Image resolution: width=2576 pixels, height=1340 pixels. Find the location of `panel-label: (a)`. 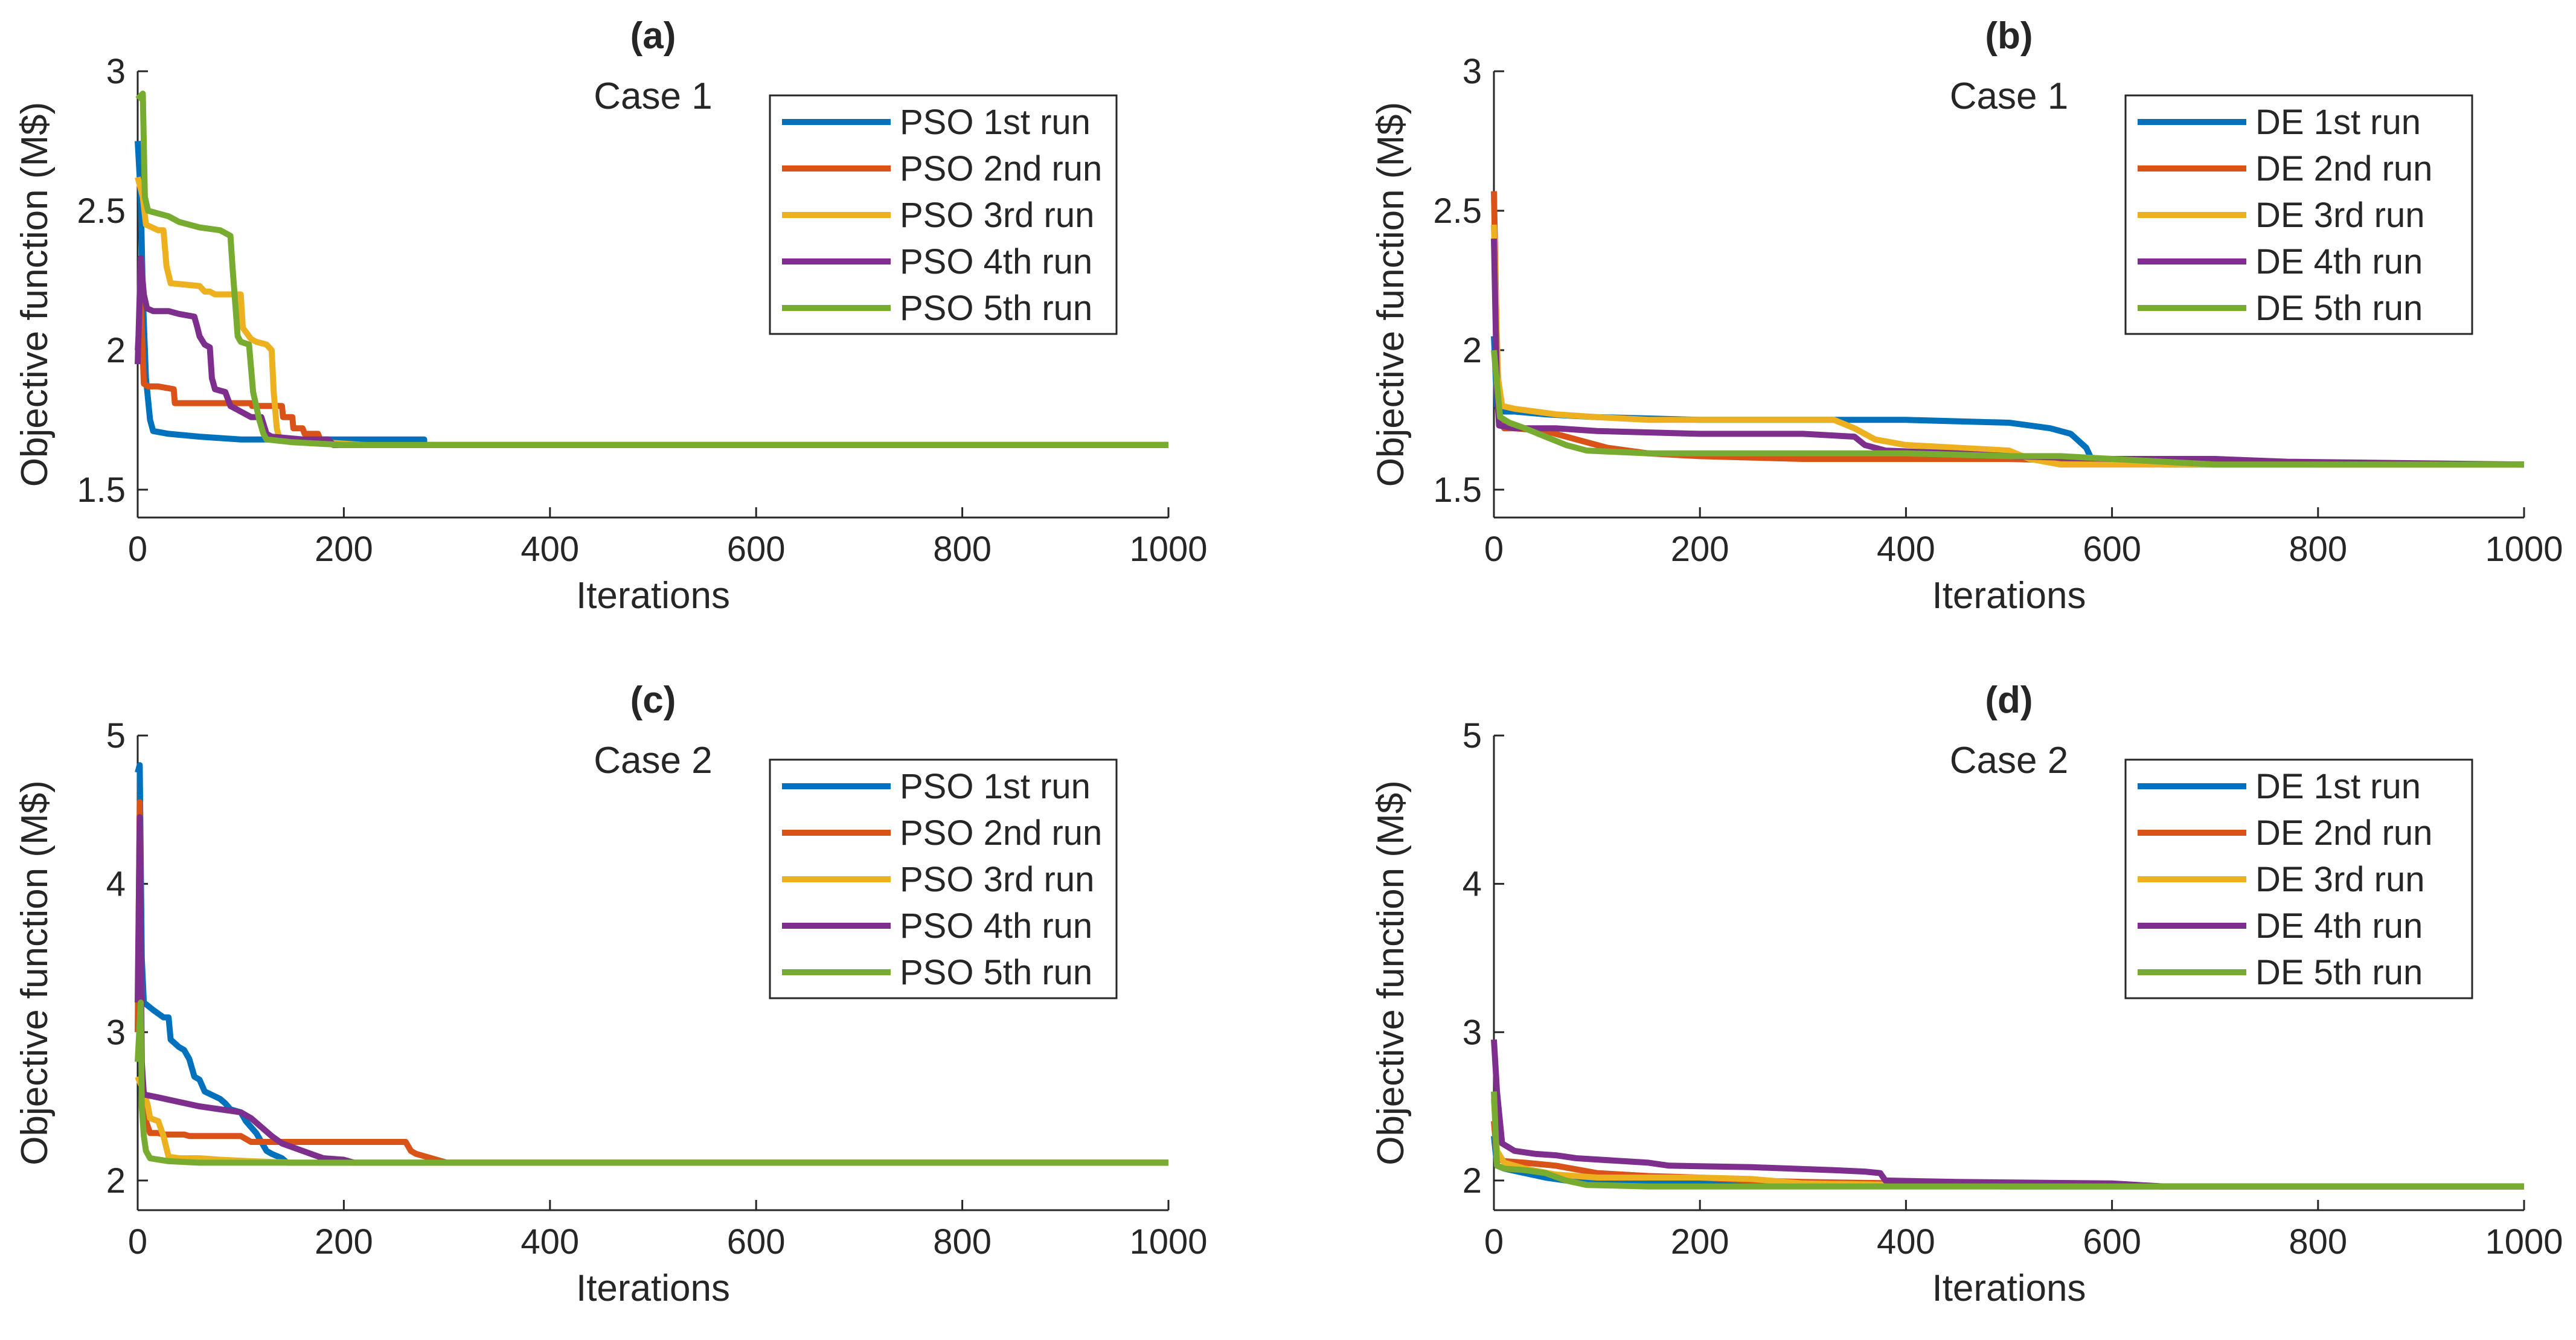

panel-label: (a) is located at coordinates (653, 36).